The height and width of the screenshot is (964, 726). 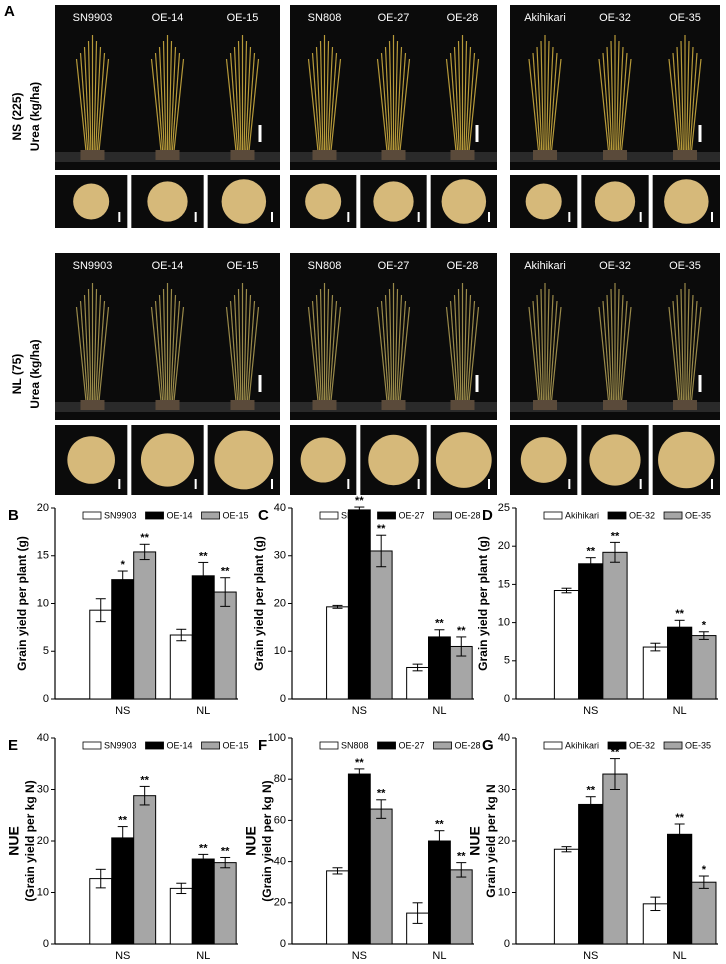 I want to click on legend-label: OE-14, so click(x=180, y=745).